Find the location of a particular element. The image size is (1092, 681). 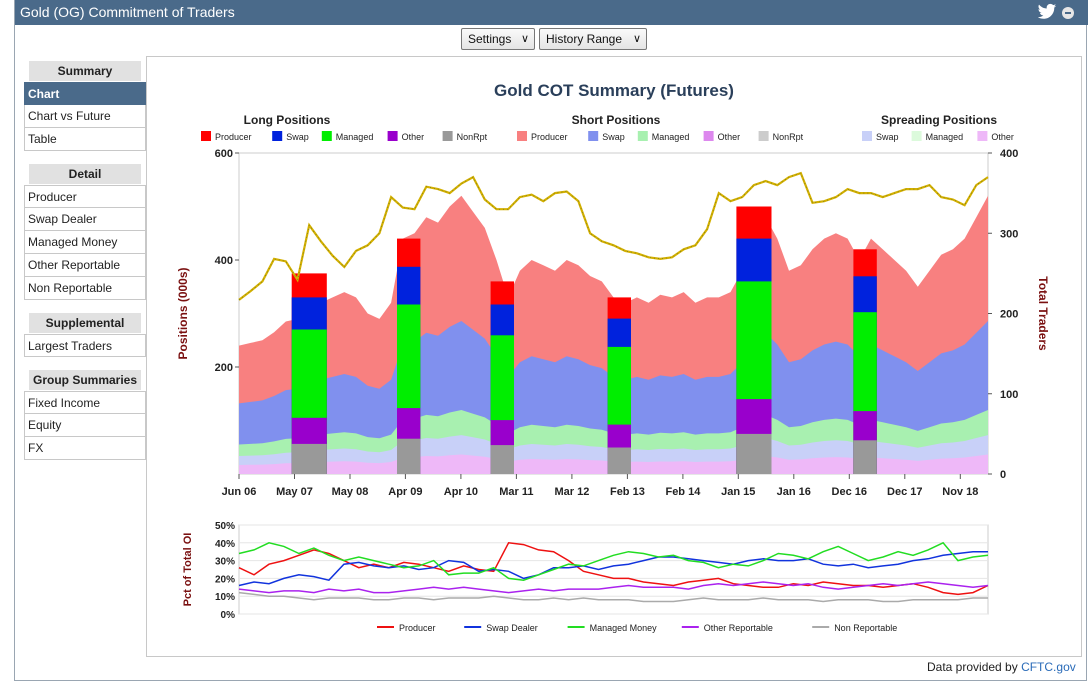

settings-label: Settings is located at coordinates (490, 39).